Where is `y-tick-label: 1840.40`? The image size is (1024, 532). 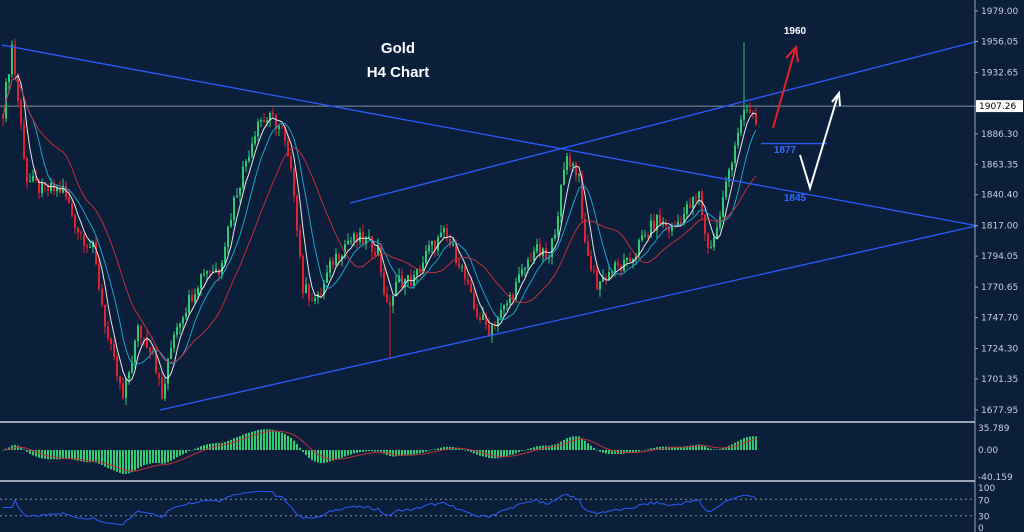 y-tick-label: 1840.40 is located at coordinates (999, 196).